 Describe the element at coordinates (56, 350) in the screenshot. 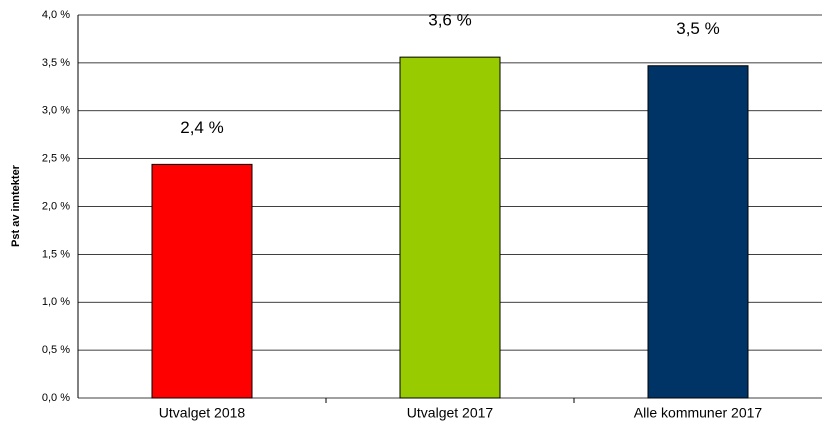

I see `y-tick-label: 0,5 %` at that location.